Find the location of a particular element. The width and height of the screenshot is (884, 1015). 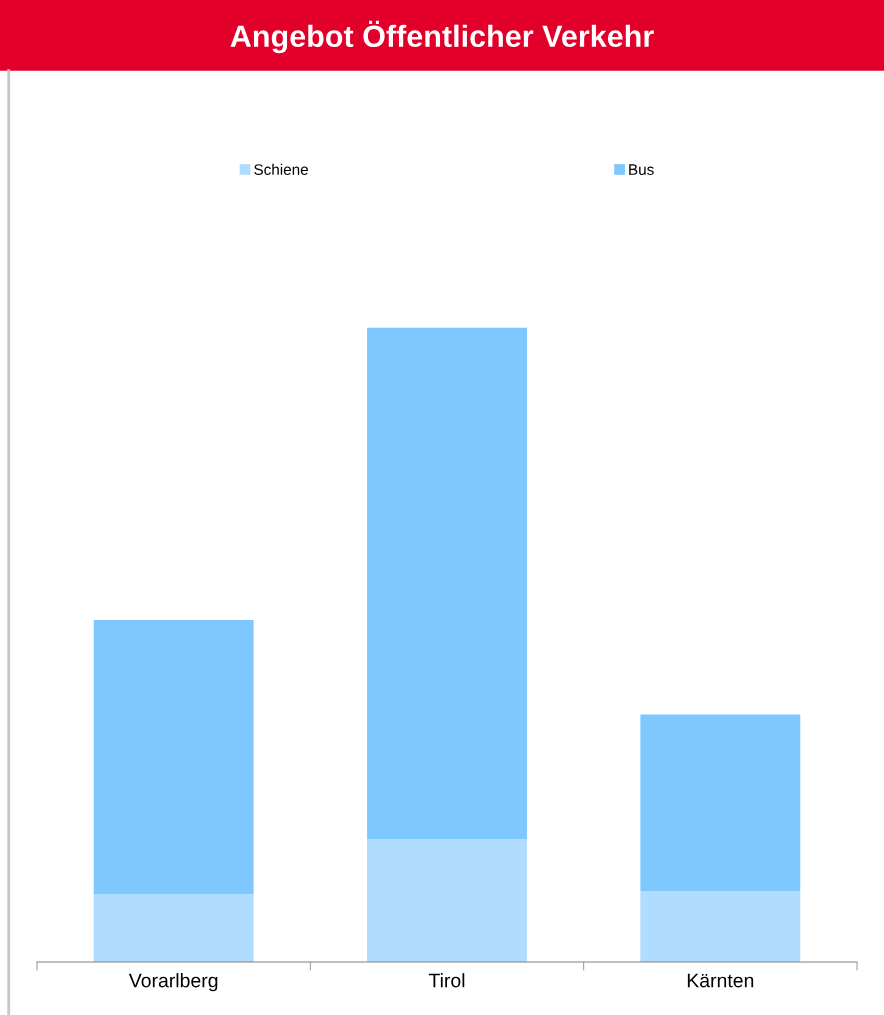

x-tick-label: Kärnten is located at coordinates (720, 980).